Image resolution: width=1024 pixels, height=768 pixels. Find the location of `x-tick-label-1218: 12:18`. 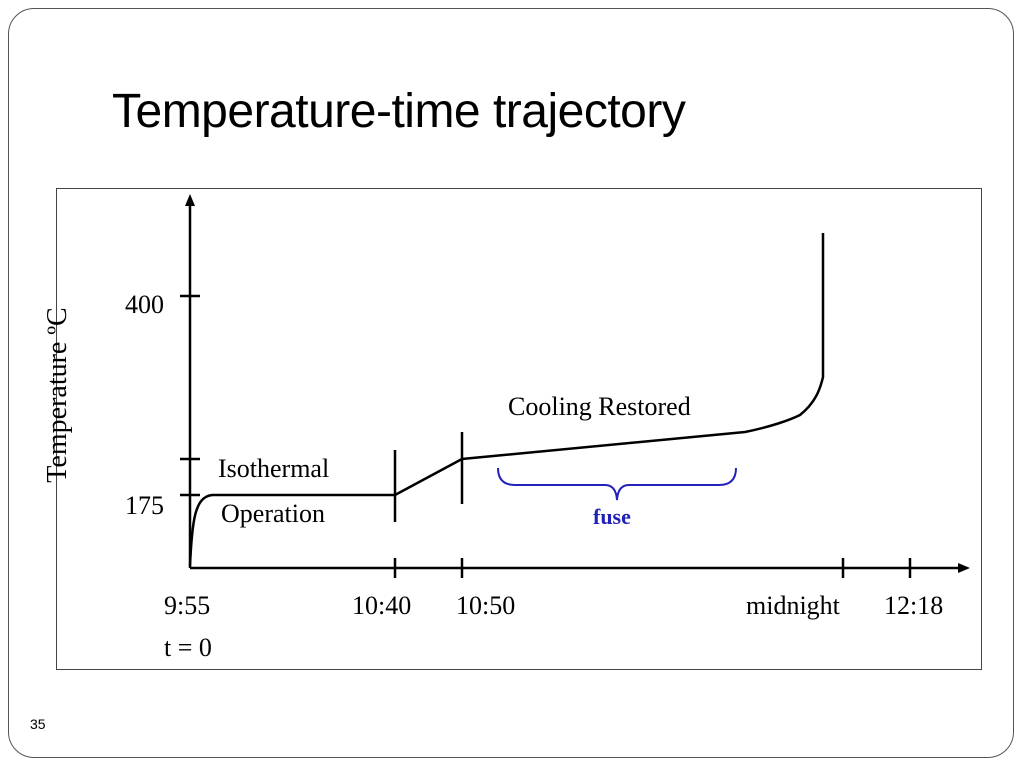

x-tick-label-1218: 12:18 is located at coordinates (914, 605).